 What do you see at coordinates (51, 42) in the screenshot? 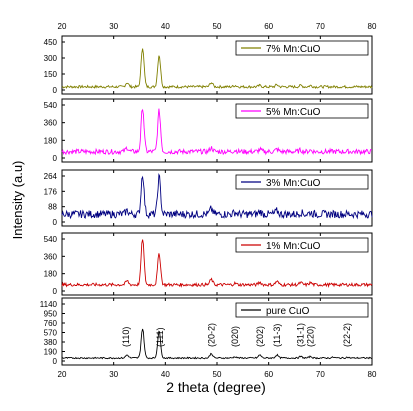
I see `y-tick-label: 450` at bounding box center [51, 42].